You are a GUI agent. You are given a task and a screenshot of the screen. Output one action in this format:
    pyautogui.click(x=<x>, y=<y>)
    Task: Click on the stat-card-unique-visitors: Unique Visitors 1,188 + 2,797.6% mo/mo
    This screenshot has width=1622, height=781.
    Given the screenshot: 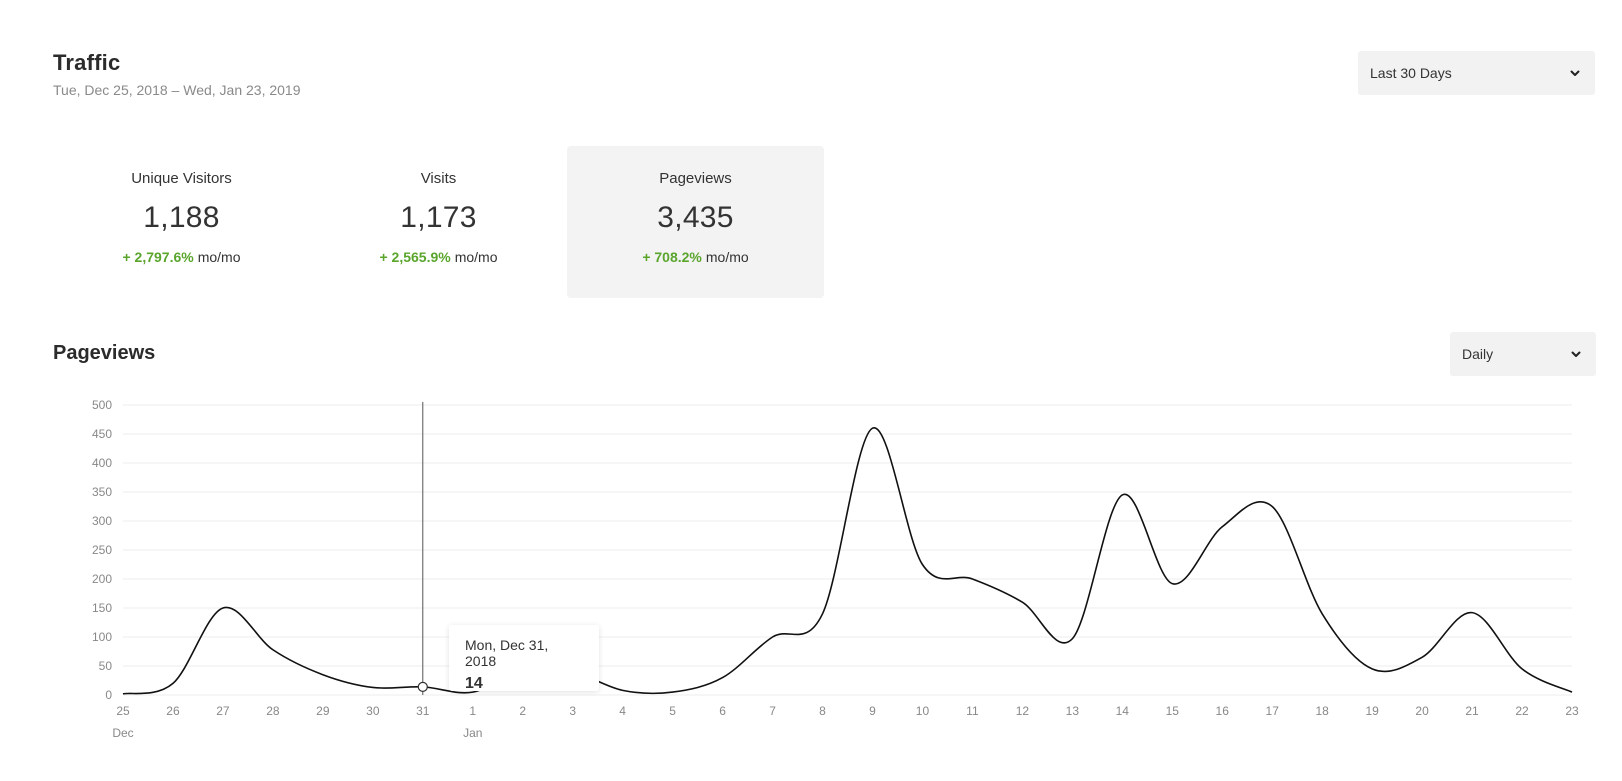 What is the action you would take?
    pyautogui.click(x=181, y=222)
    